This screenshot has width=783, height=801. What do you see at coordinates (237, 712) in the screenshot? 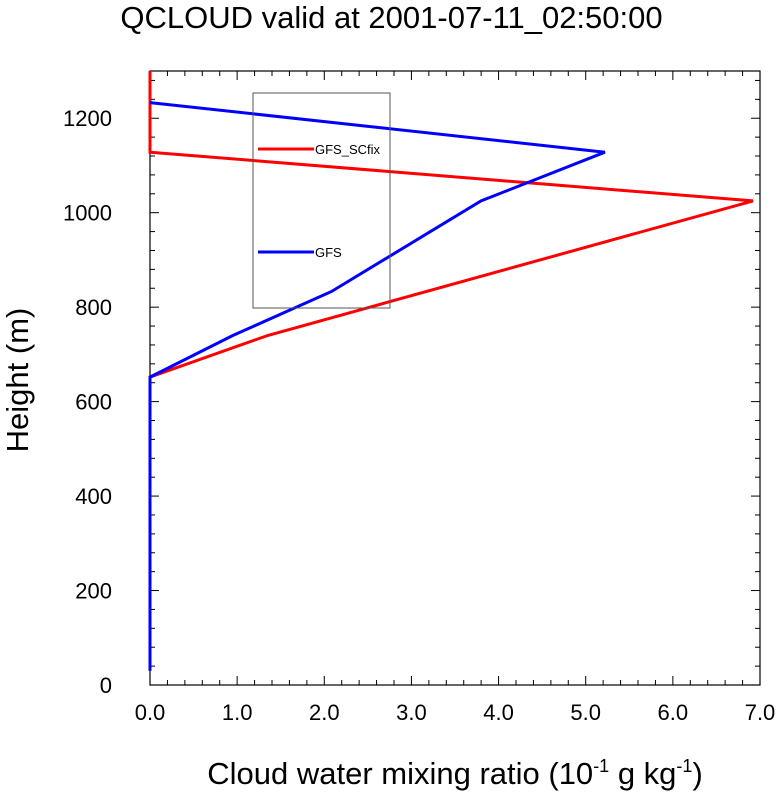
I see `x-tick-label: 1.0` at bounding box center [237, 712].